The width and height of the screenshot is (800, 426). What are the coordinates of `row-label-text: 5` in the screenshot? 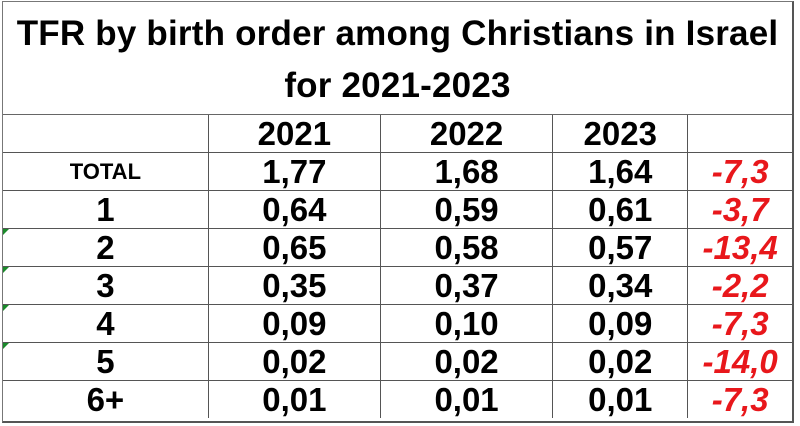 It's located at (105, 361).